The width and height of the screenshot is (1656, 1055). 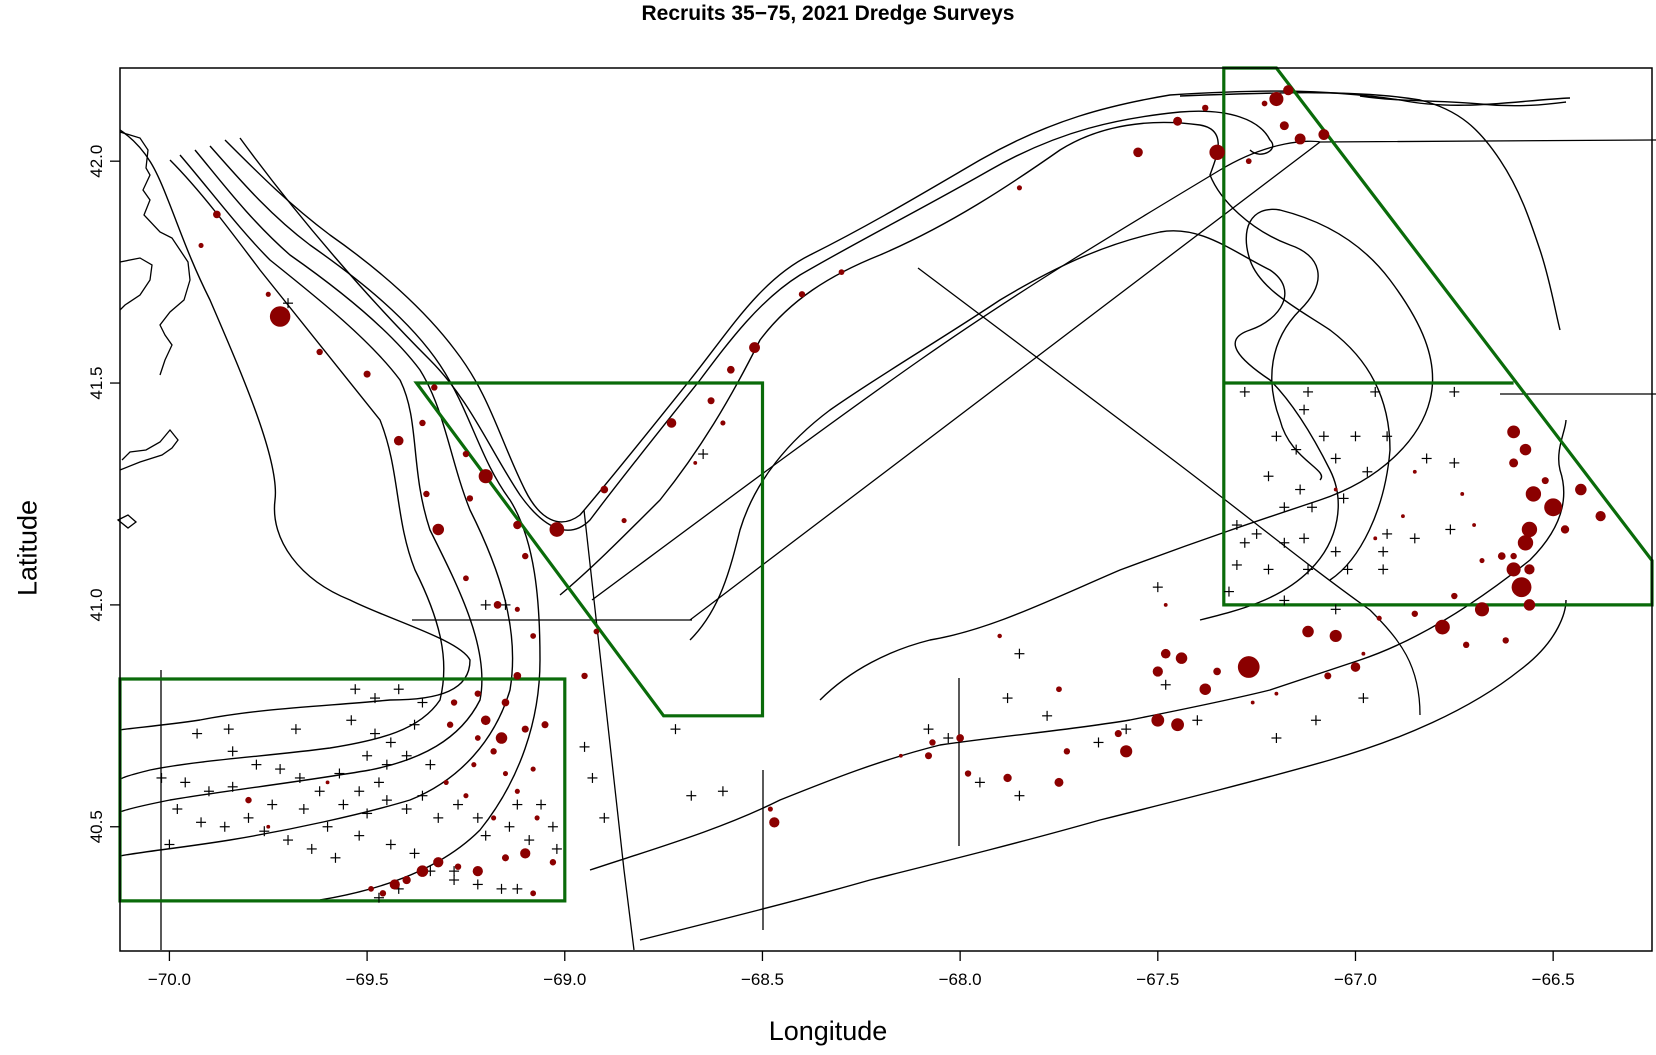 What do you see at coordinates (27, 548) in the screenshot?
I see `y-axis-label: Latitude` at bounding box center [27, 548].